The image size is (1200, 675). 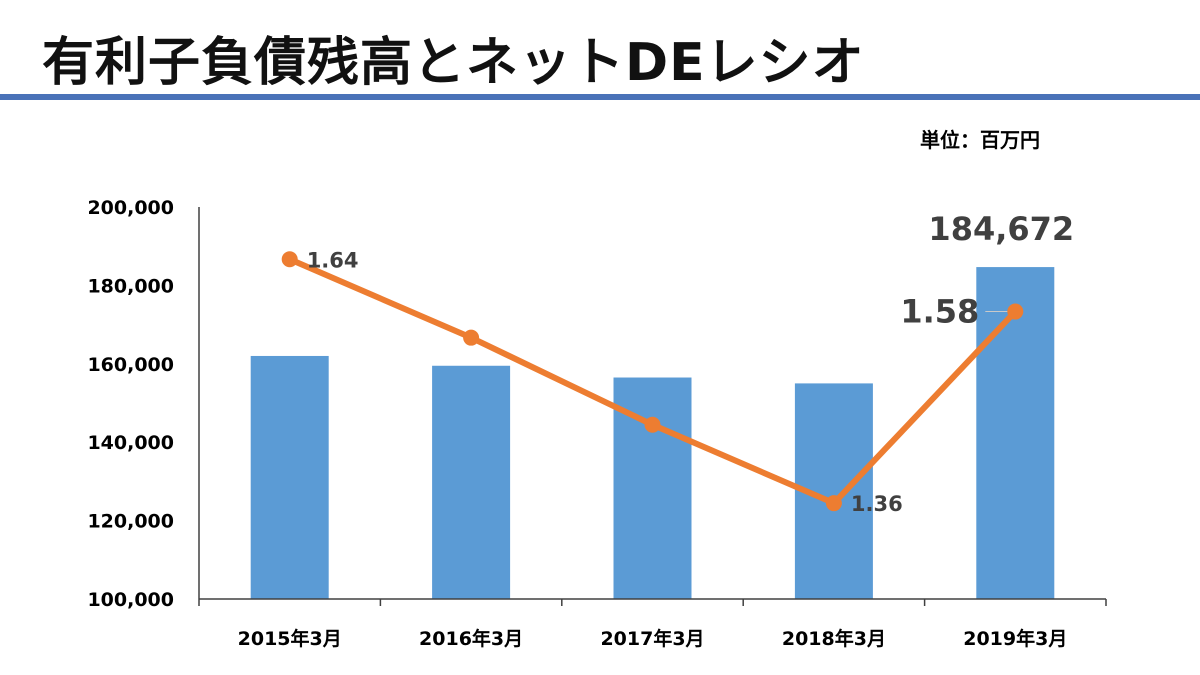 I want to click on y-tick-label: 120,000, so click(x=130, y=522).